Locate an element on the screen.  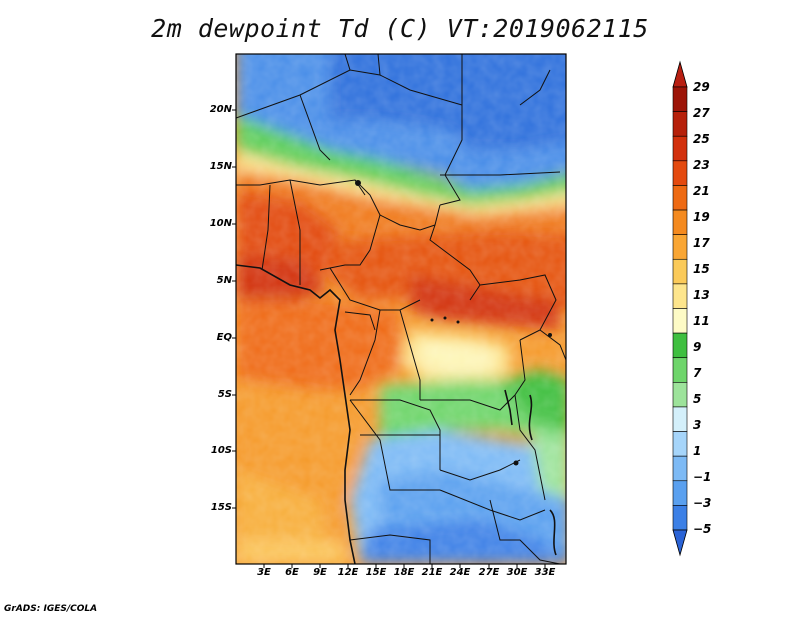
lon-label-9e: 9E is located at coordinates (320, 572).